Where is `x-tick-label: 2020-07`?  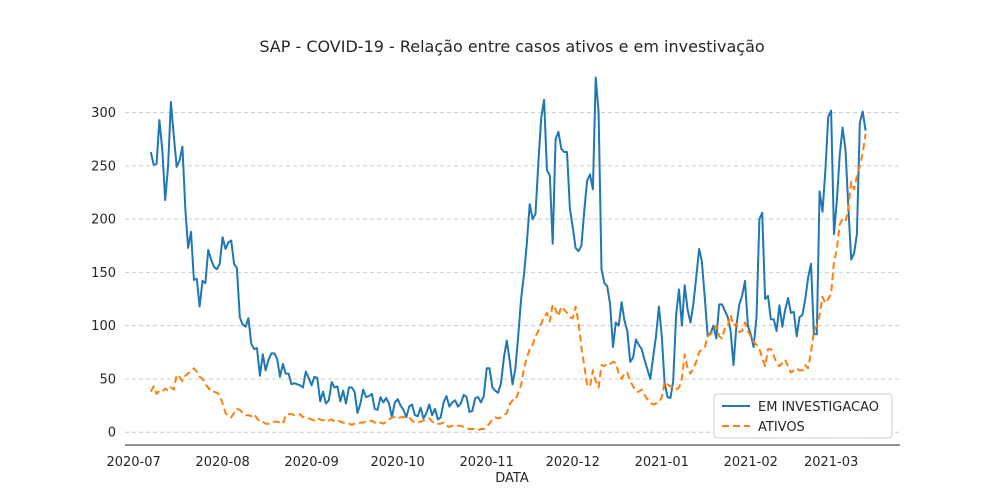
x-tick-label: 2020-07 is located at coordinates (133, 462).